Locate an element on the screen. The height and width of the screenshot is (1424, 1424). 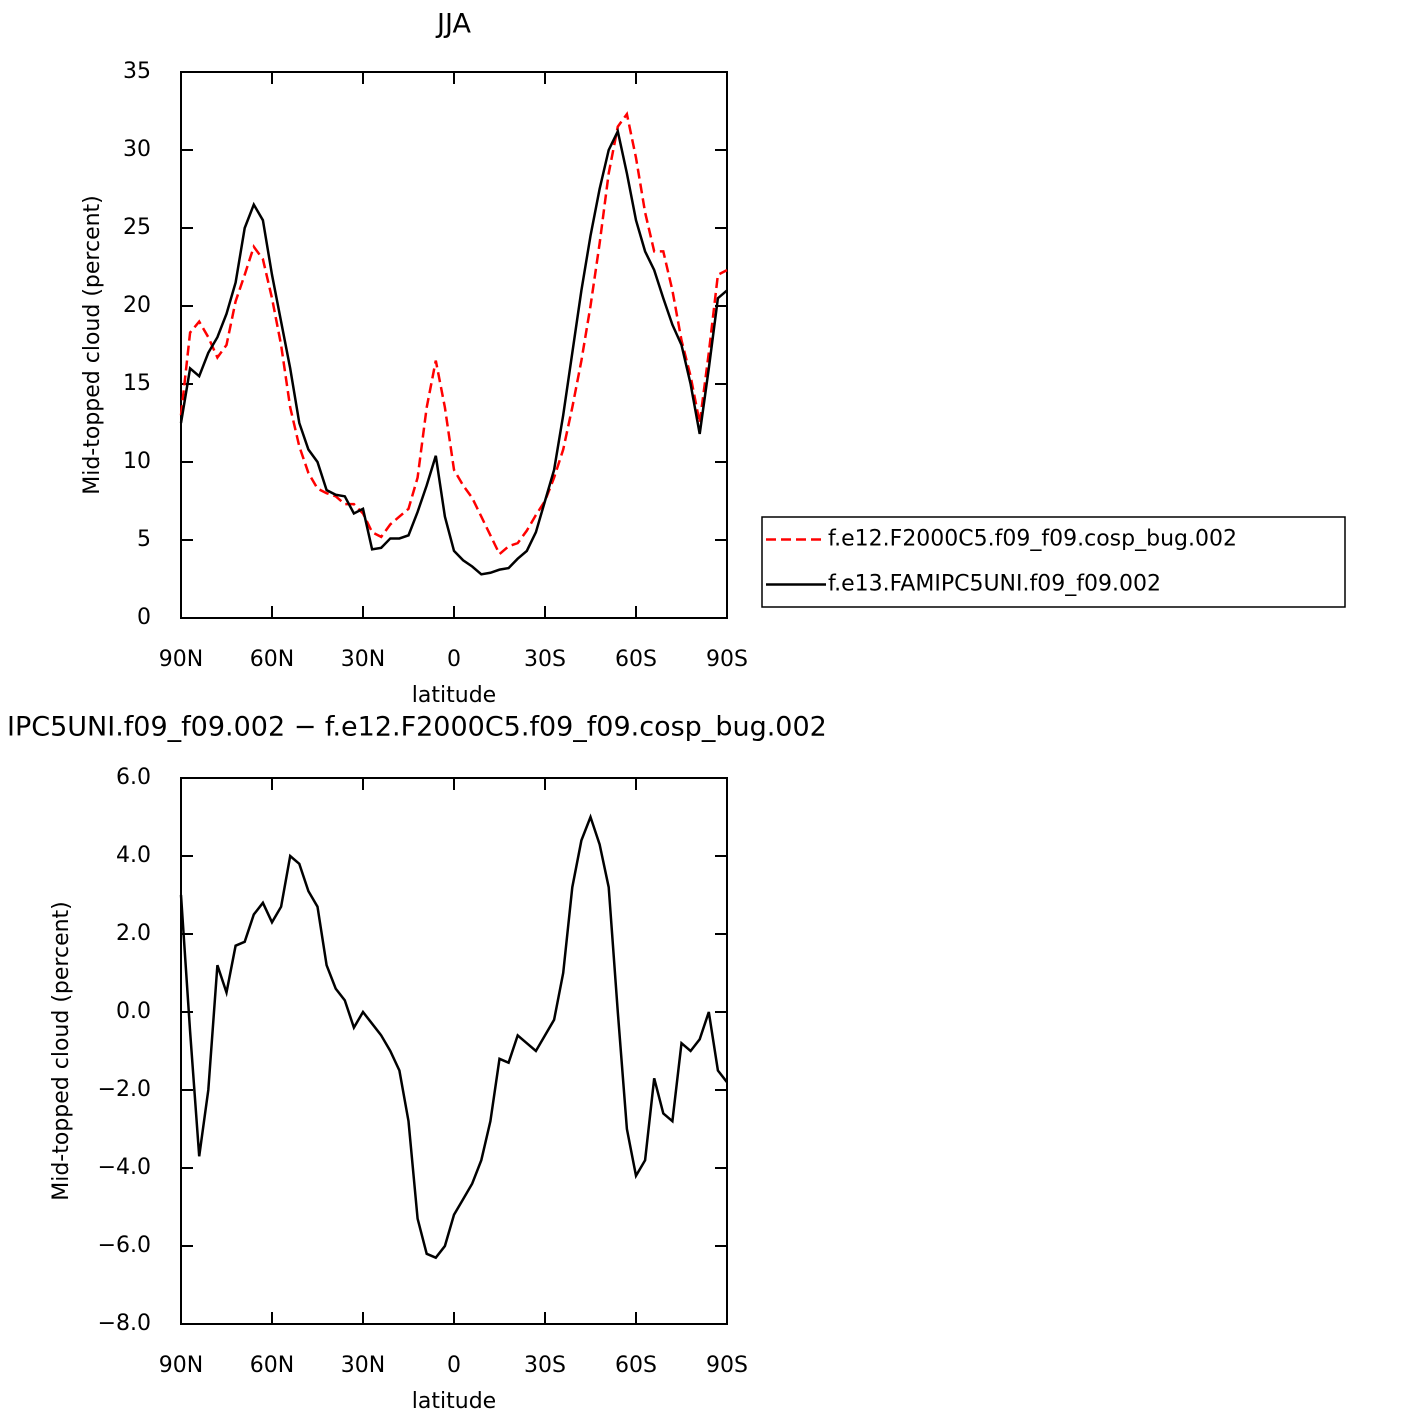
legend-label: f.e13.FAMIPC5UNI.f09_f09.002 is located at coordinates (994, 584).